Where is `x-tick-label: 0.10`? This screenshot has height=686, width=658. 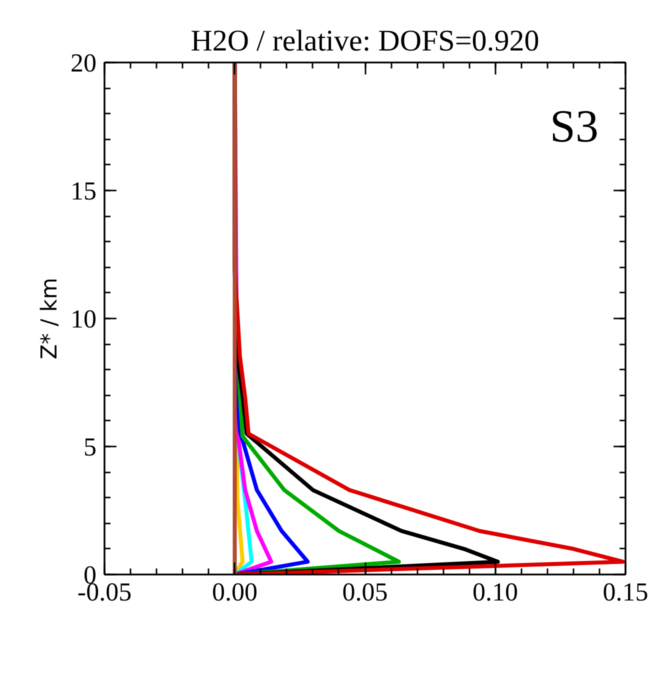 x-tick-label: 0.10 is located at coordinates (495, 592).